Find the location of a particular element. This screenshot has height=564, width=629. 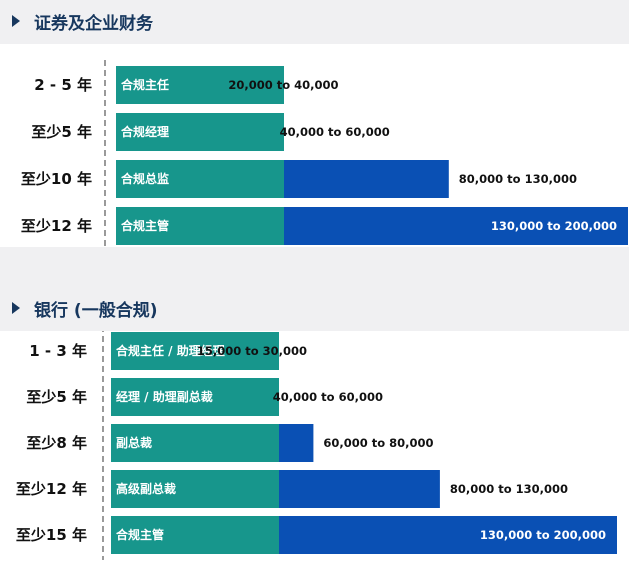

value-label: 15,000 to 30,000 is located at coordinates (252, 351).